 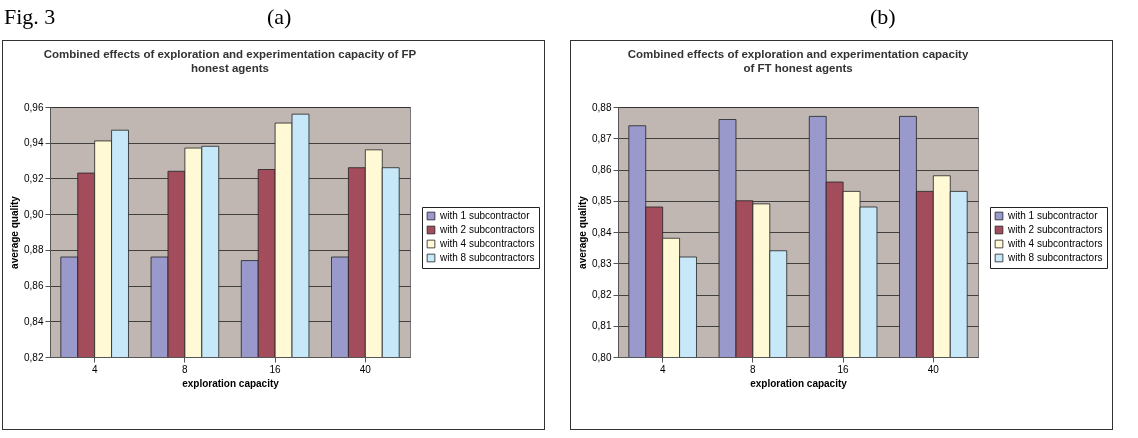 What do you see at coordinates (602, 326) in the screenshot?
I see `y-tick-label: 0,81` at bounding box center [602, 326].